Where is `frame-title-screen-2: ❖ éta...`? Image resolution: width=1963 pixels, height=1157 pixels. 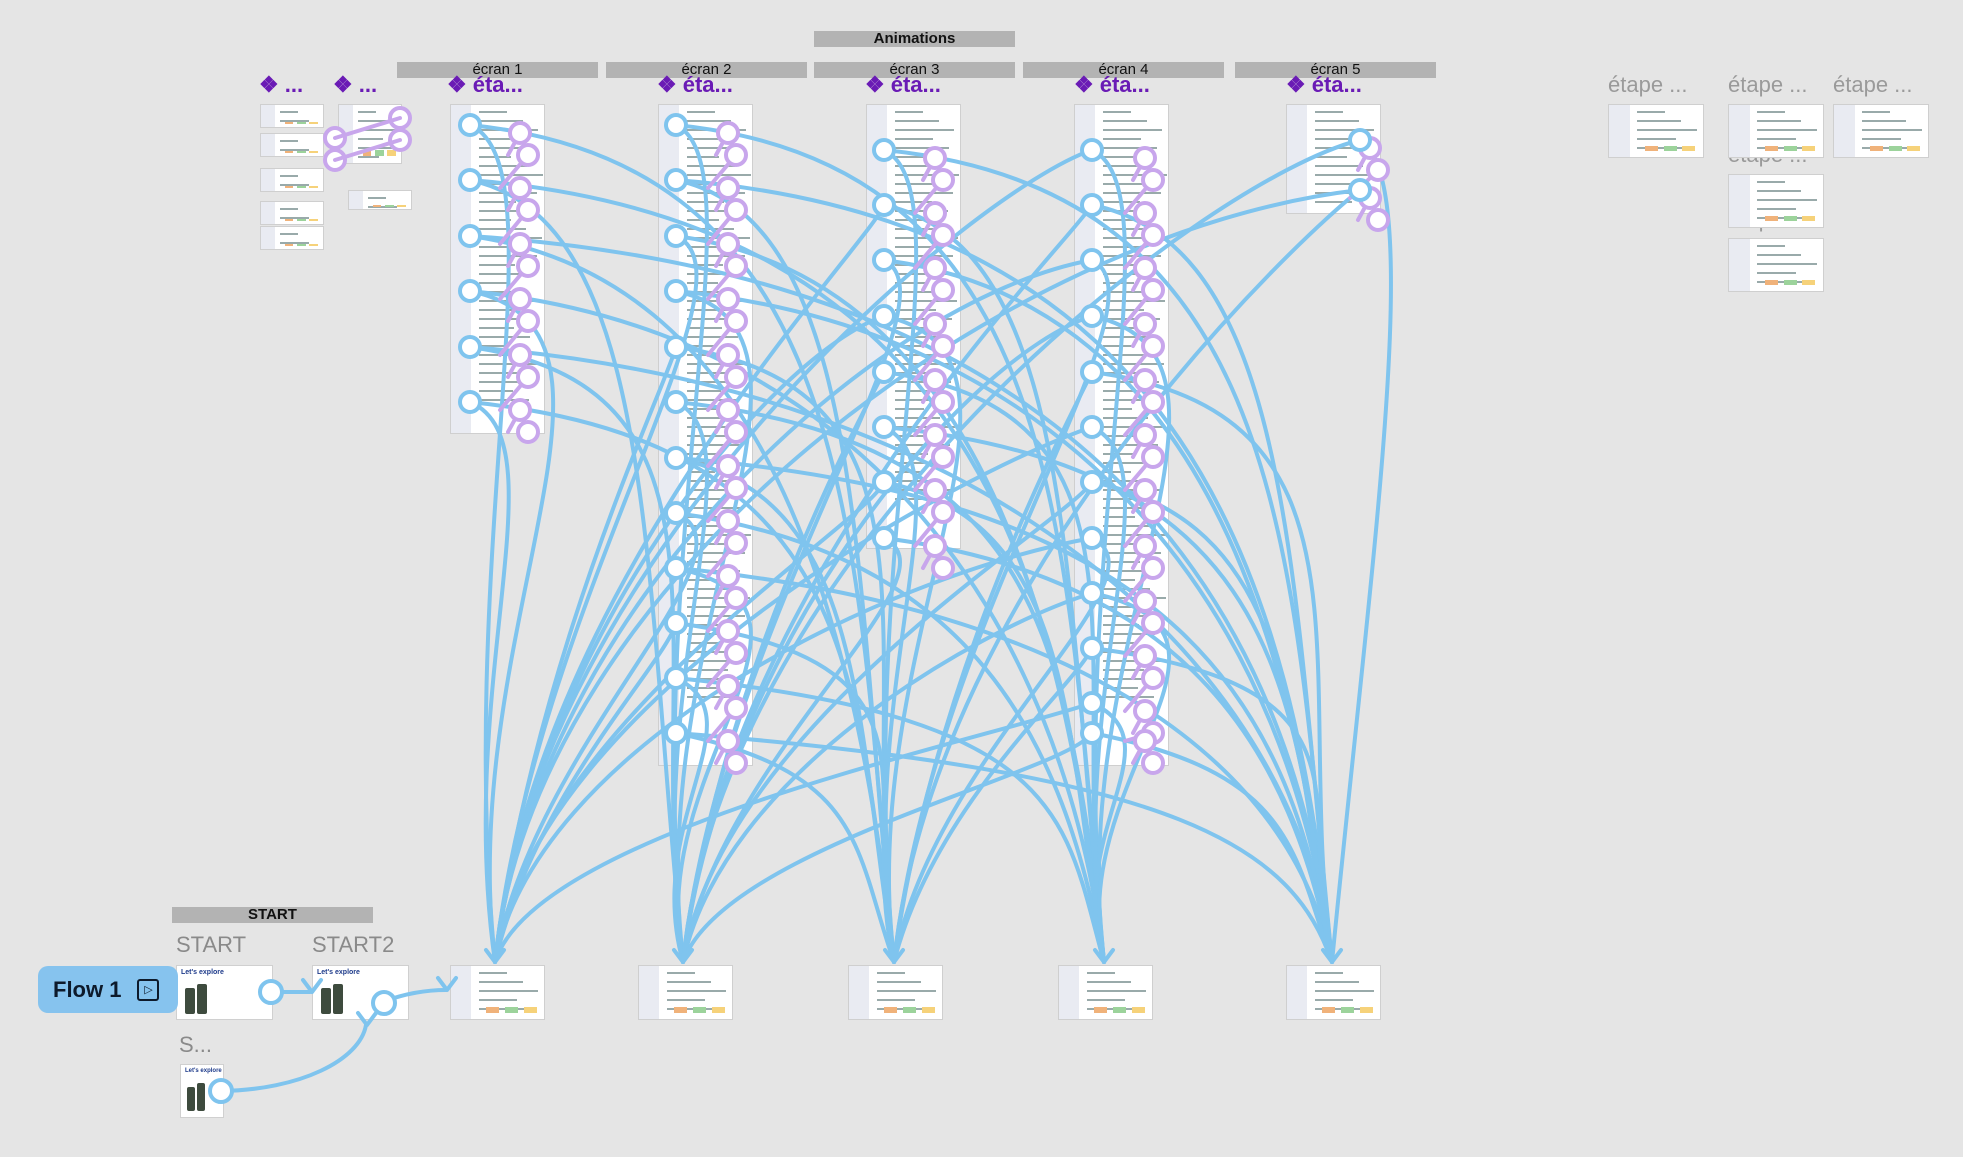
frame-title-screen-2: ❖ éta... is located at coordinates (695, 85).